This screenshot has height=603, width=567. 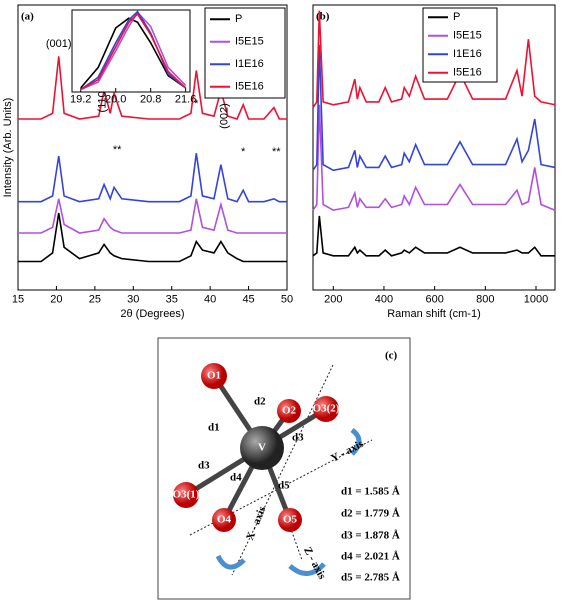 What do you see at coordinates (370, 492) in the screenshot?
I see `distance: d1 = 1.585 Å` at bounding box center [370, 492].